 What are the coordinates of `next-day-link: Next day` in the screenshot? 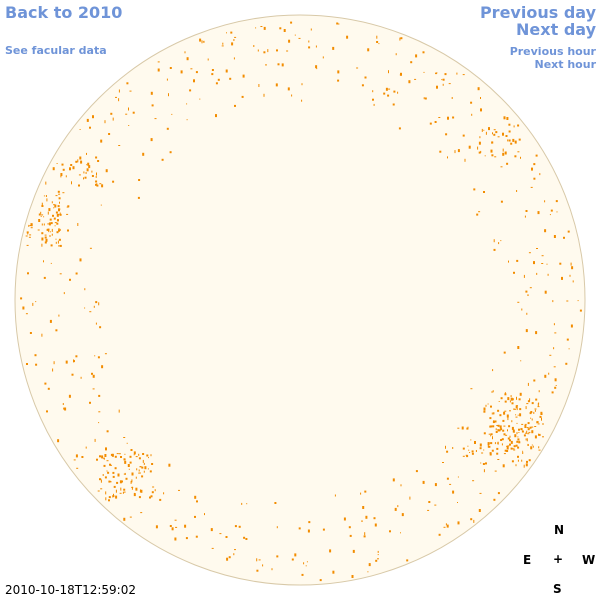 It's located at (556, 29).